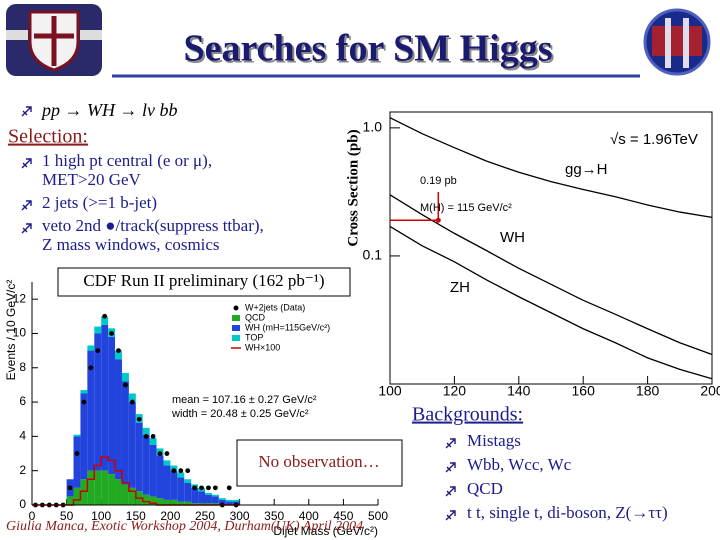  I want to click on stats-text: width = 20.48 ± 0.25 GeV/c², so click(240, 414).